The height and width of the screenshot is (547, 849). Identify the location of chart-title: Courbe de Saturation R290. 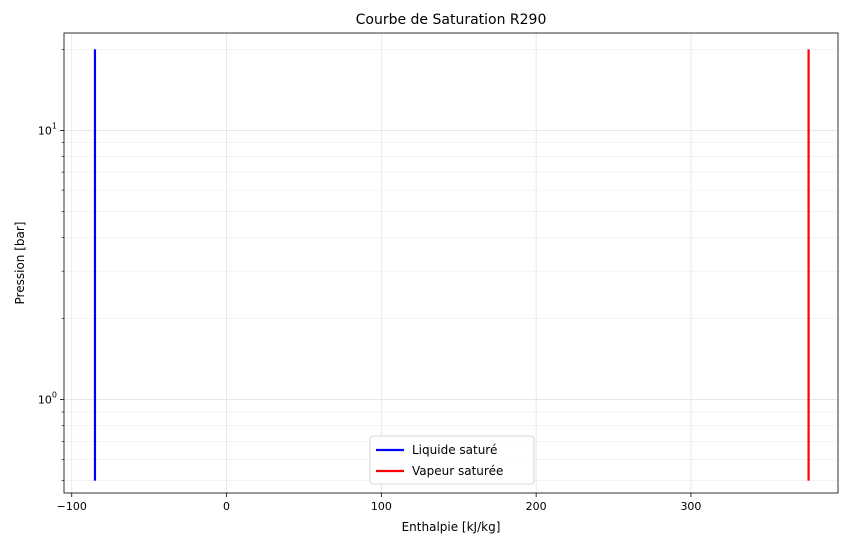
(451, 20).